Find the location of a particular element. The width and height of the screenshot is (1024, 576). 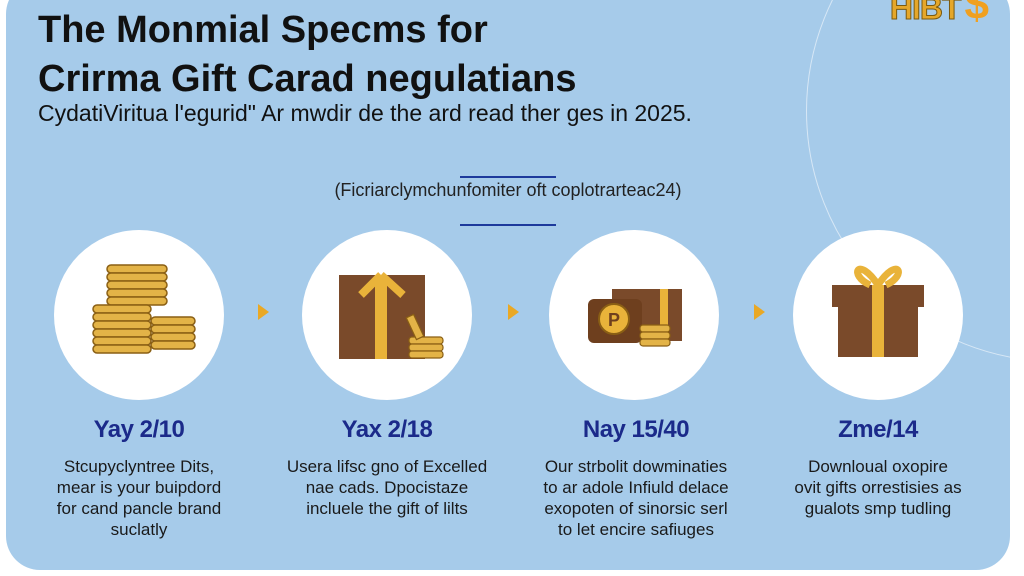

step-1-illustration is located at coordinates (139, 315).